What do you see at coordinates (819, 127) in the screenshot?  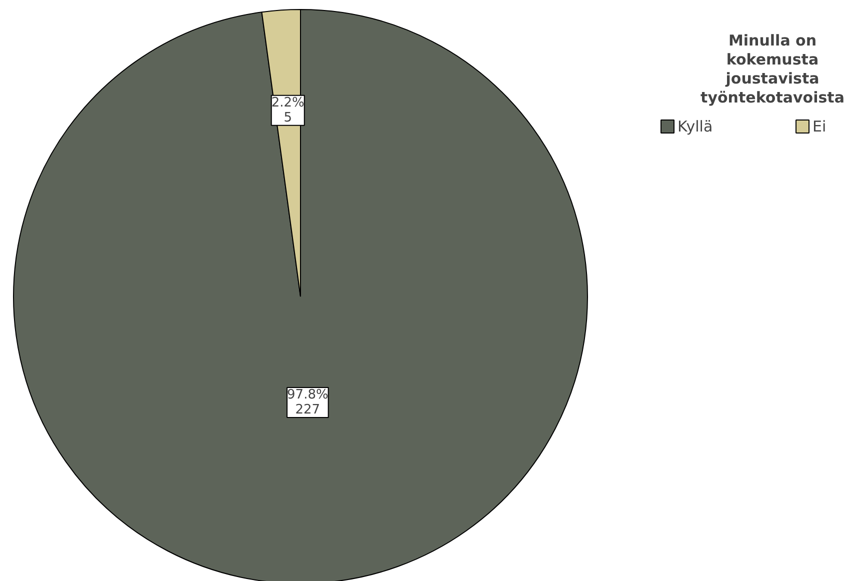 I see `legend-label: Ei` at bounding box center [819, 127].